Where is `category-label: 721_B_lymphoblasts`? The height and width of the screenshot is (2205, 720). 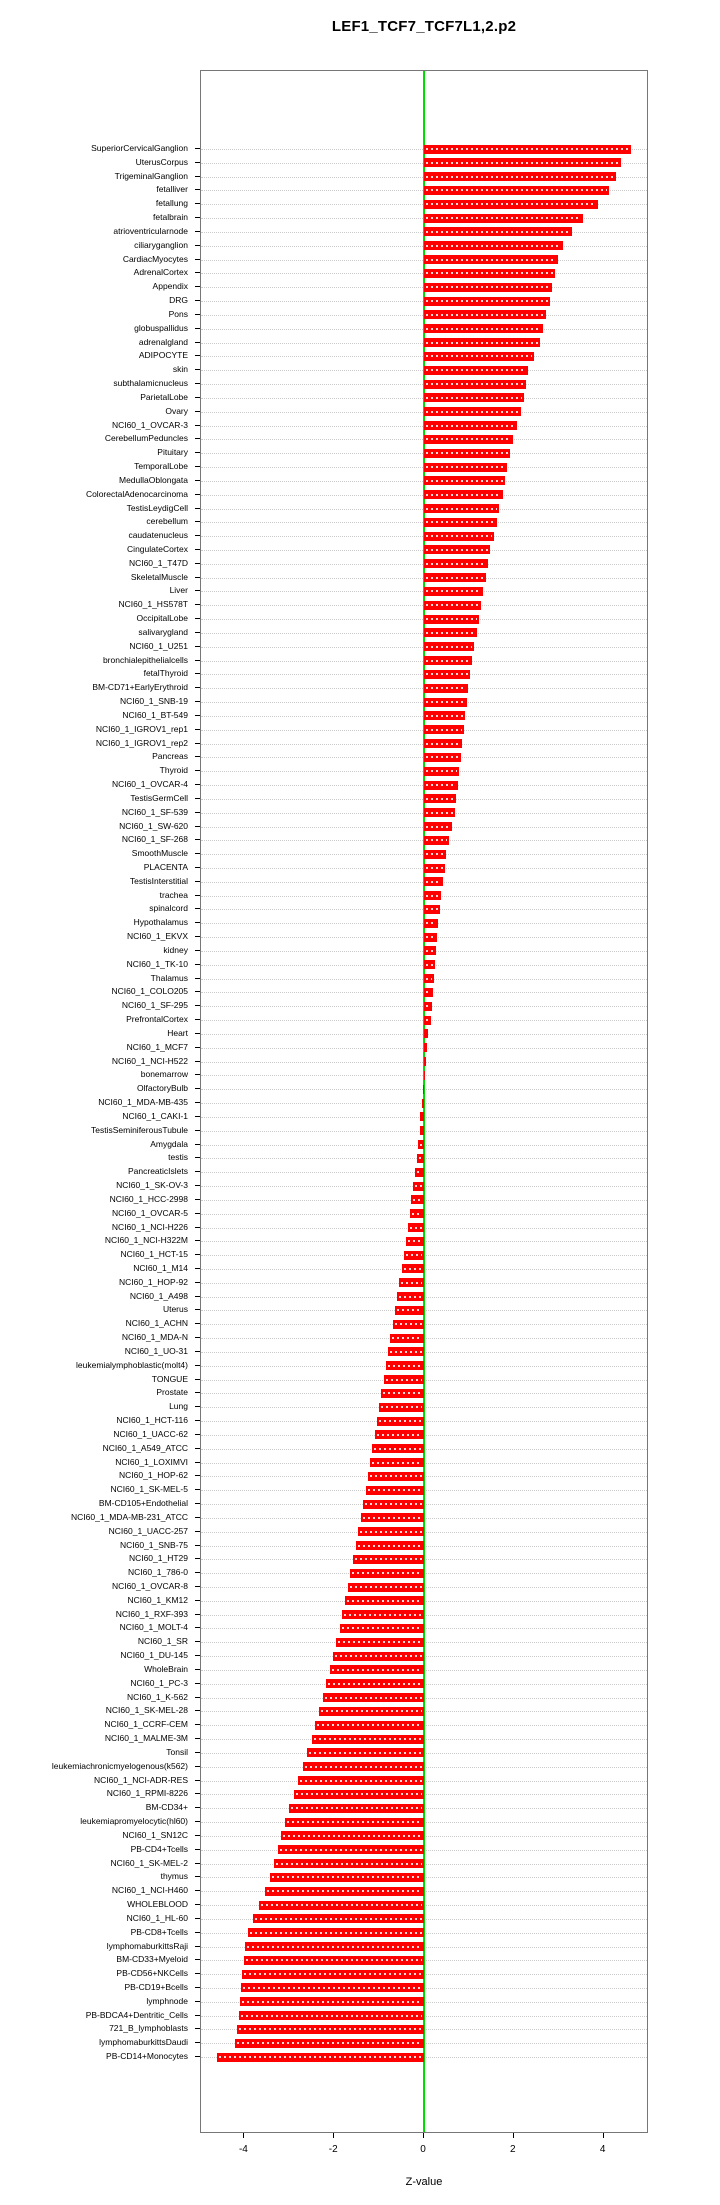 category-label: 721_B_lymphoblasts is located at coordinates (148, 2028).